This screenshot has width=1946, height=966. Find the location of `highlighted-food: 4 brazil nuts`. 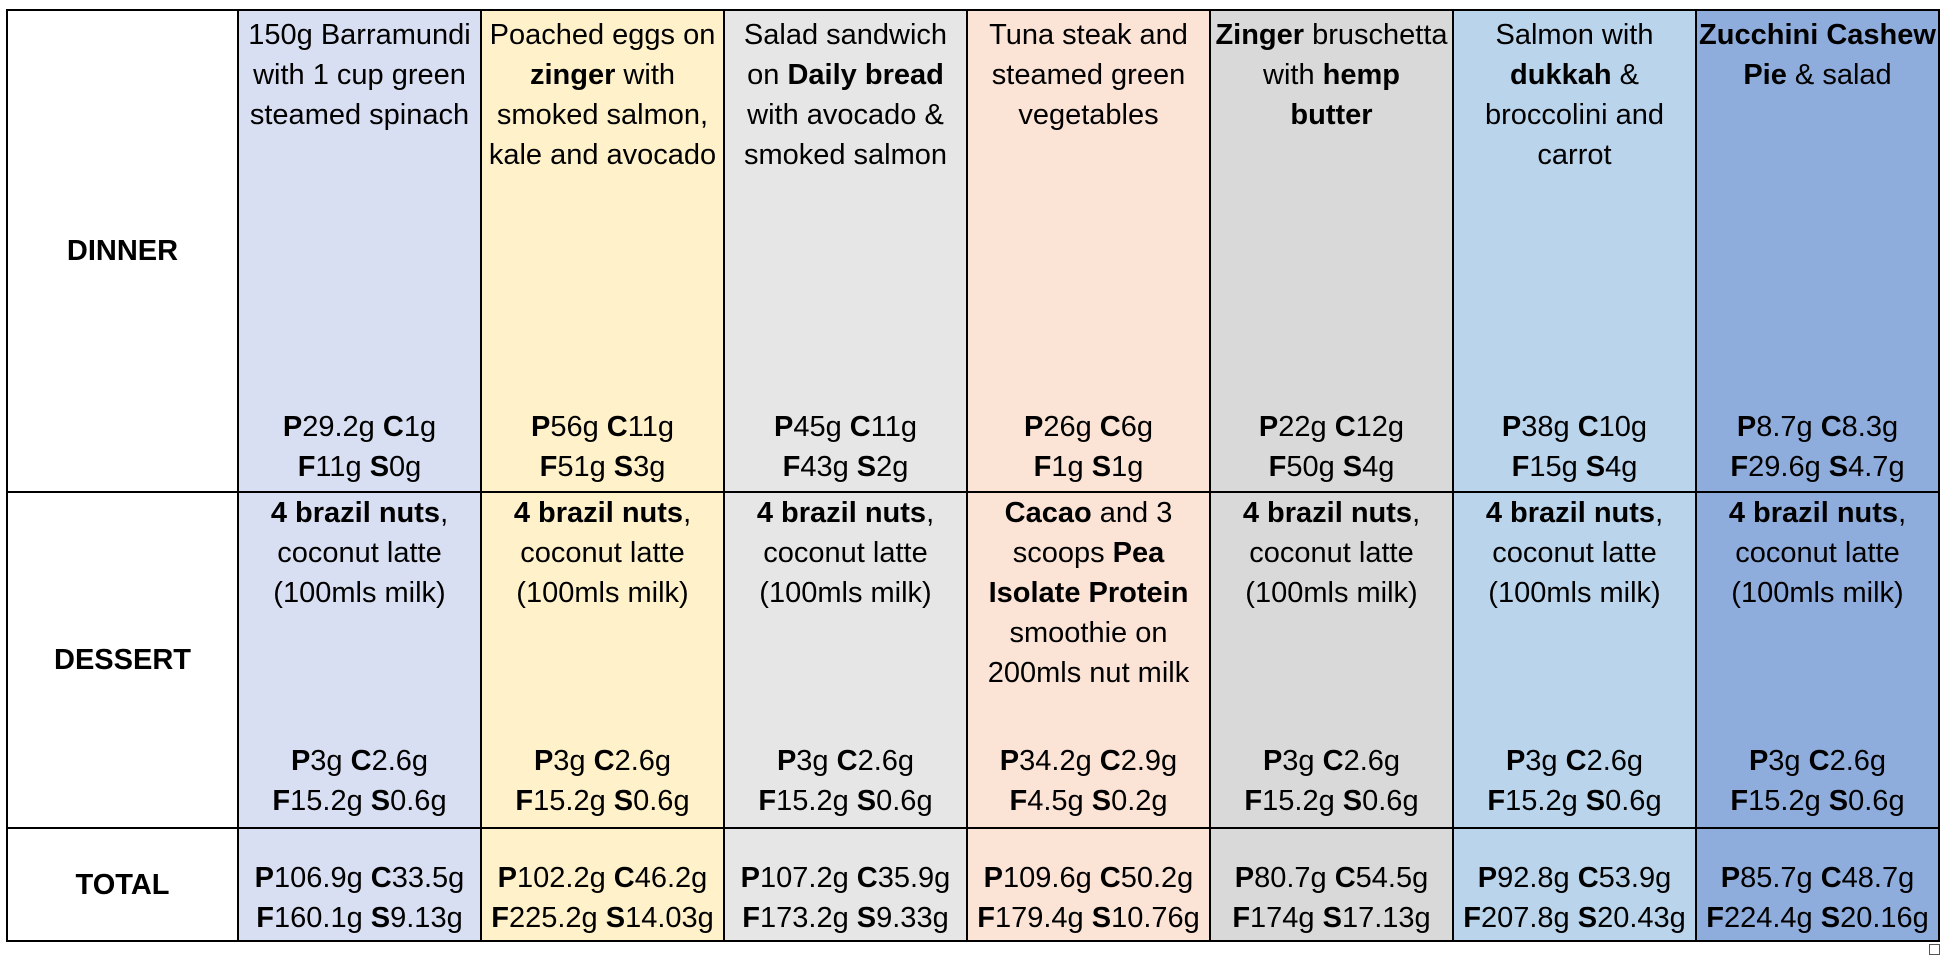

highlighted-food: 4 brazil nuts is located at coordinates (598, 513).